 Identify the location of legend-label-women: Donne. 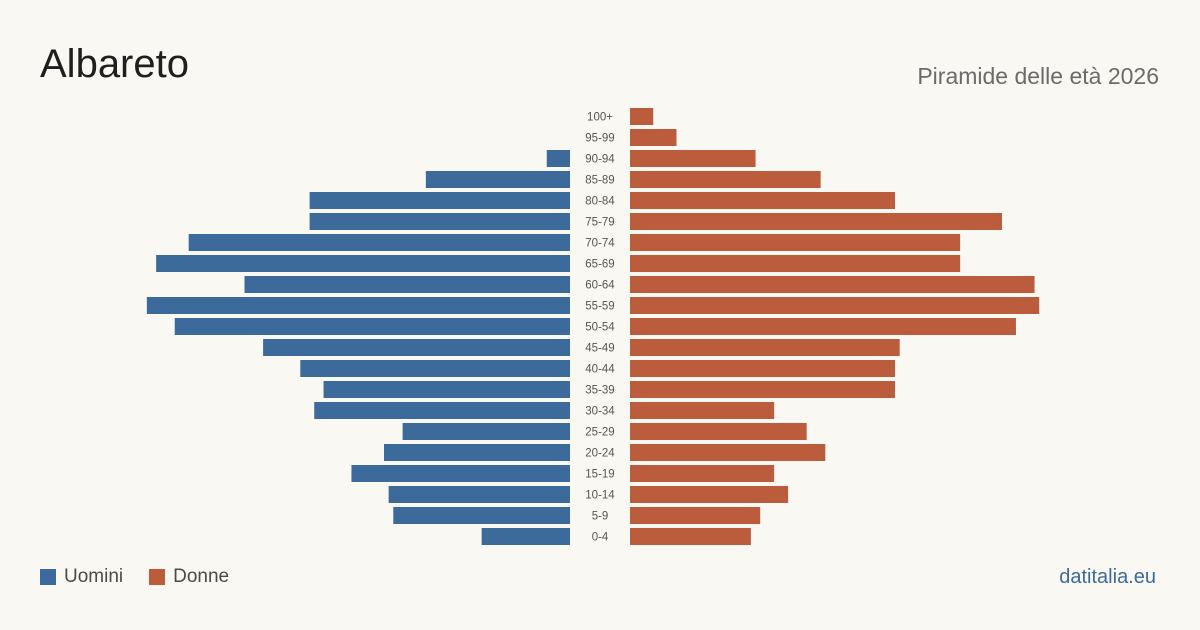
(201, 576).